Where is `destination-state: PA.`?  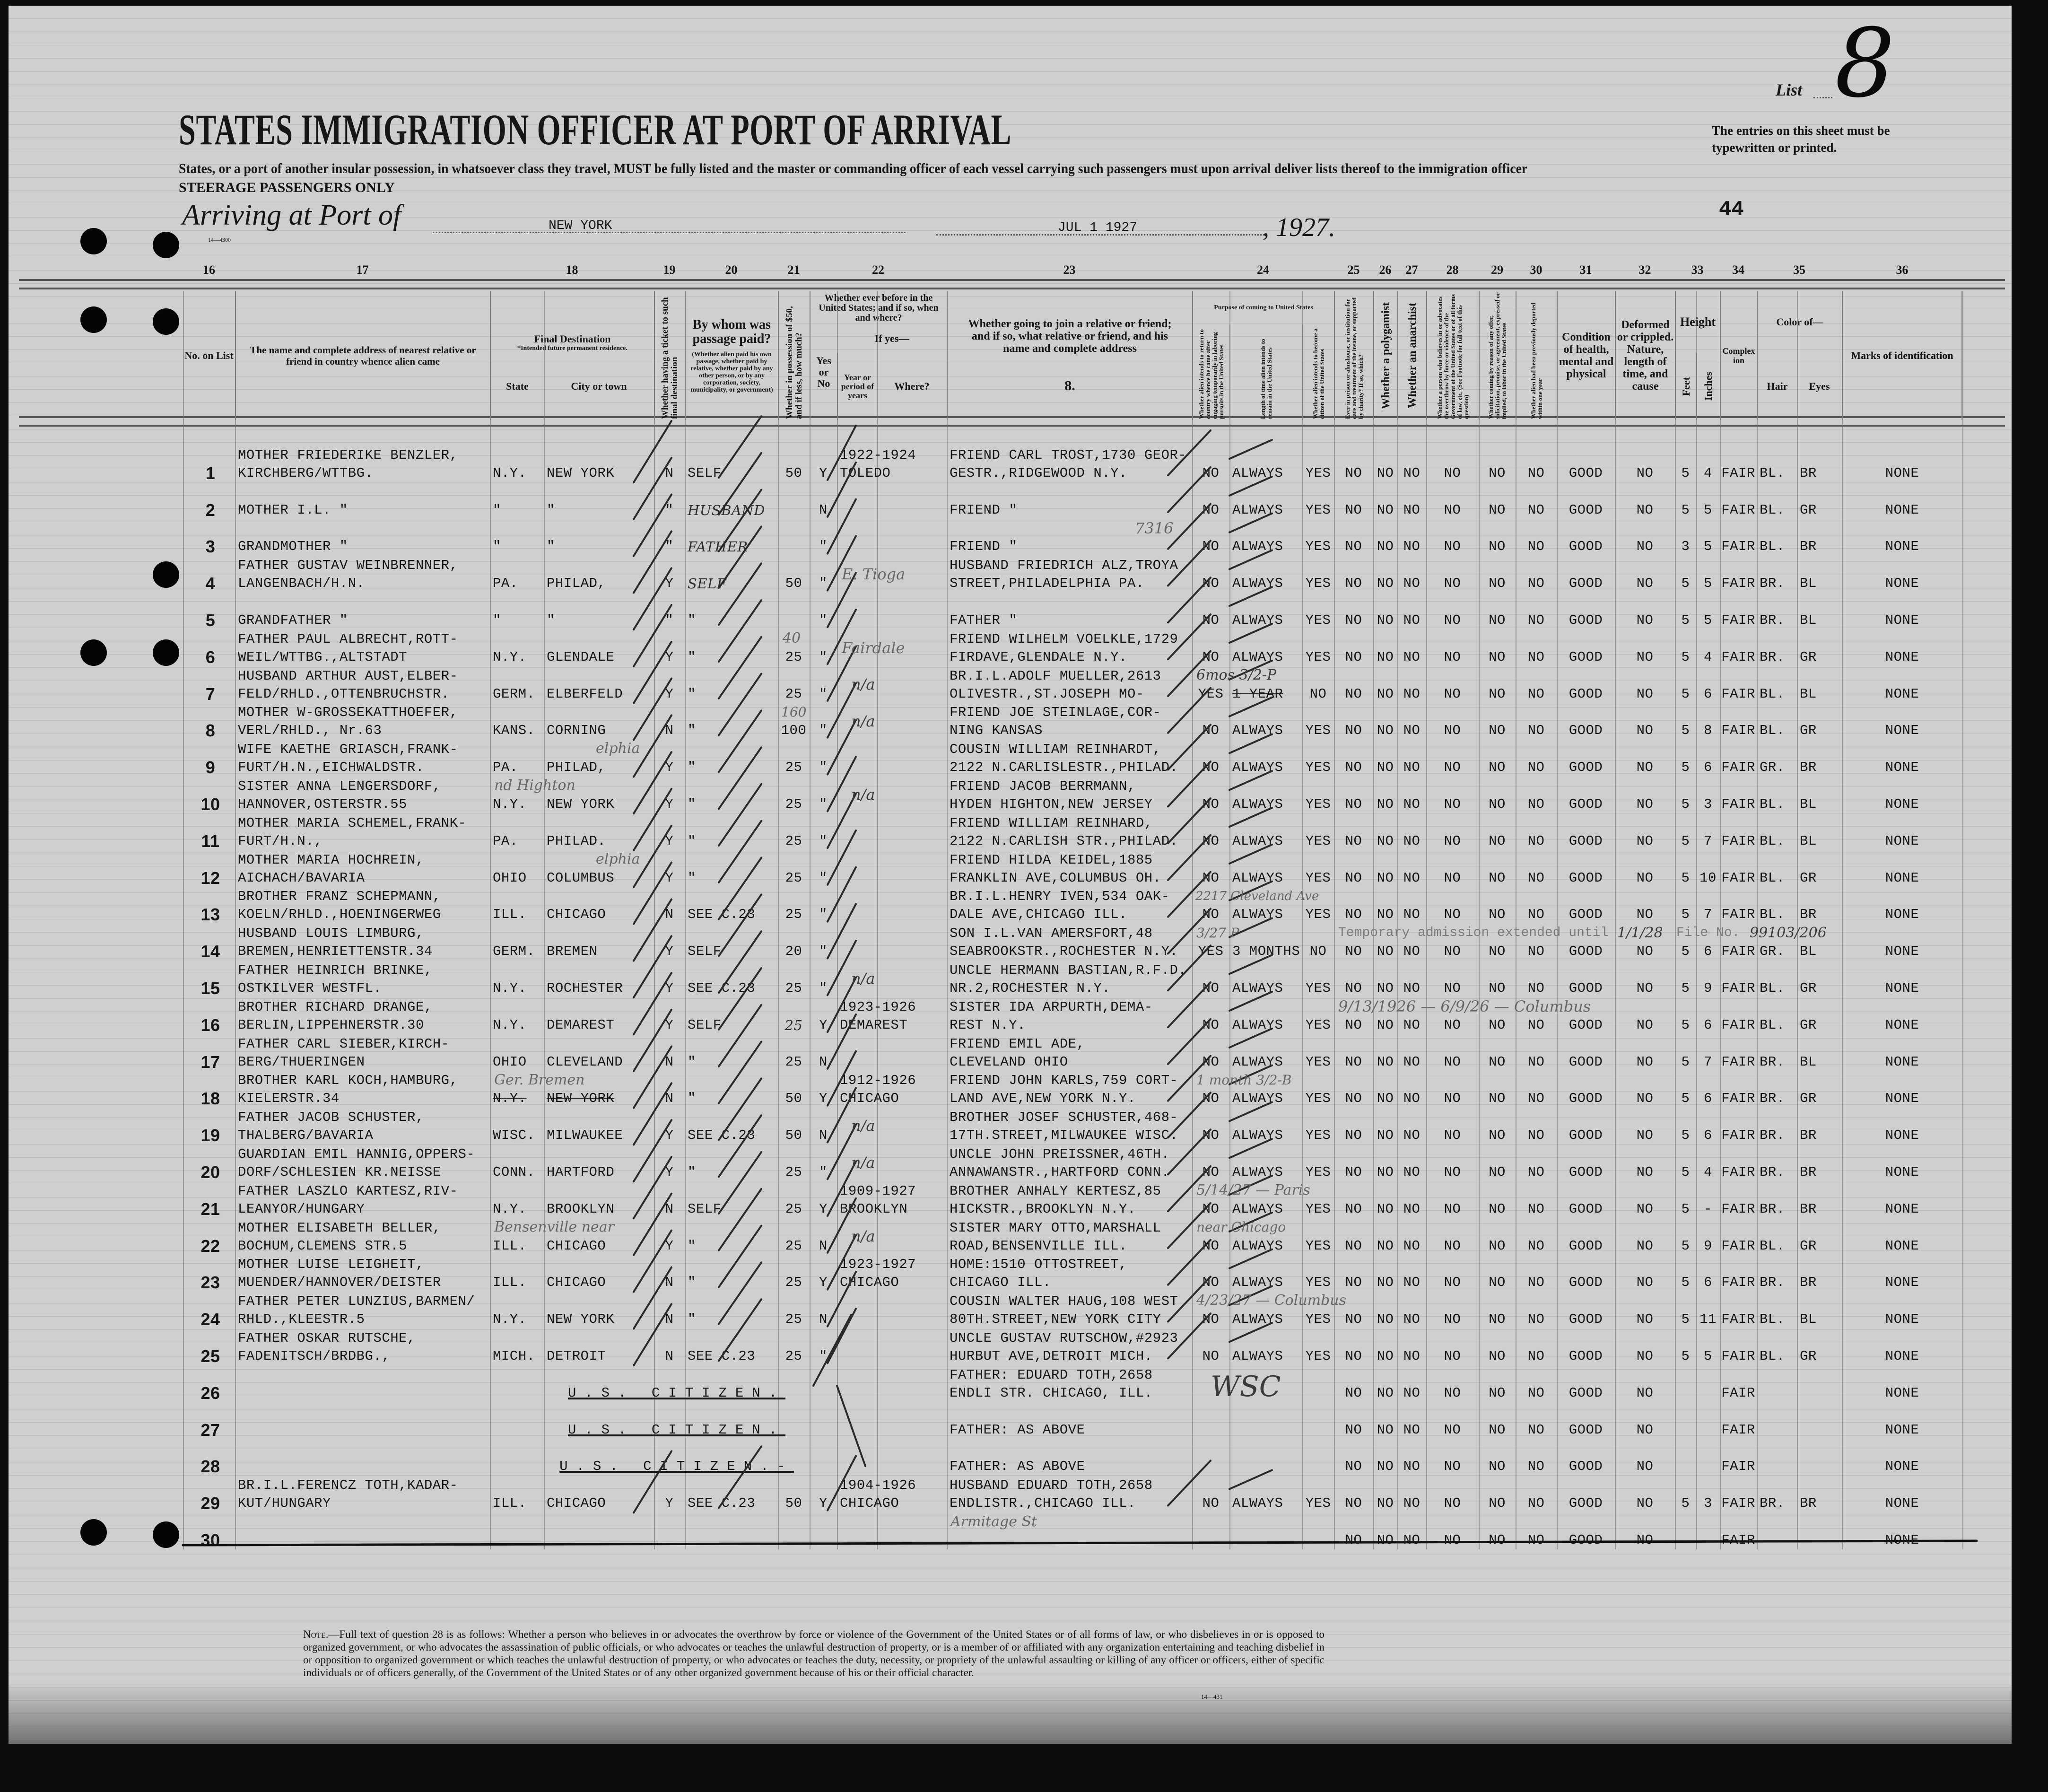 destination-state: PA. is located at coordinates (517, 575).